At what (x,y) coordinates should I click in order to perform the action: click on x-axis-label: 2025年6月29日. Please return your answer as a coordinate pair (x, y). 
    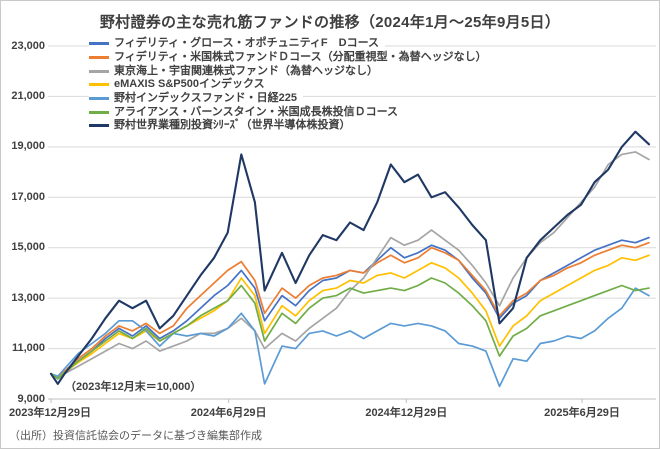
    Looking at the image, I should click on (582, 413).